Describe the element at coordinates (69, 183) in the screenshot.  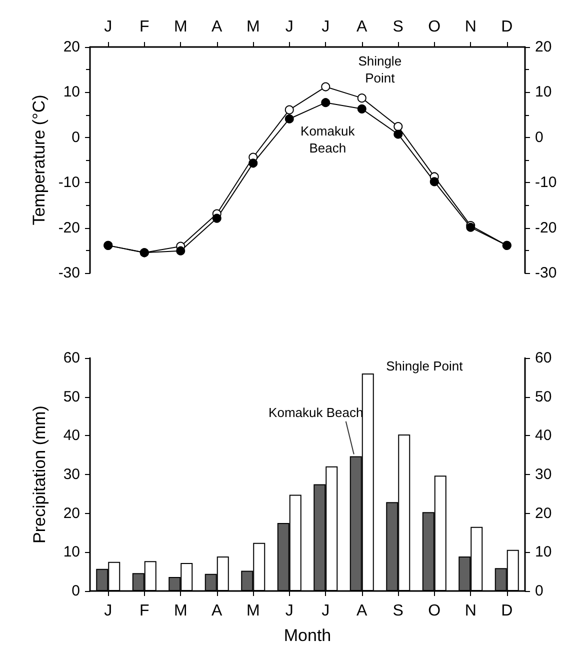
I see `y-tick-label: -10` at that location.